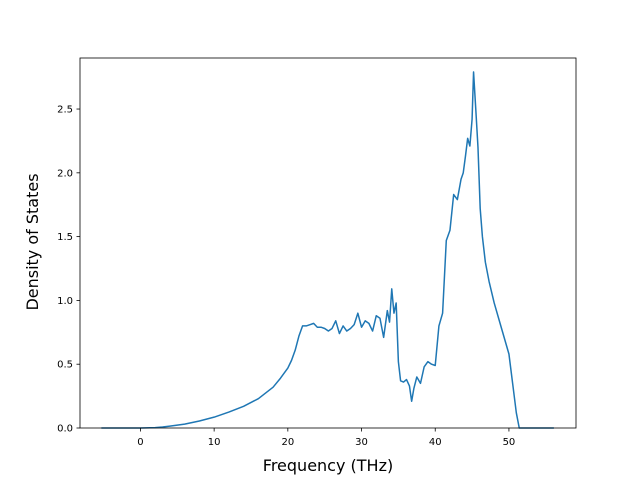  Describe the element at coordinates (65, 110) in the screenshot. I see `y-tick-label: 2.5` at that location.